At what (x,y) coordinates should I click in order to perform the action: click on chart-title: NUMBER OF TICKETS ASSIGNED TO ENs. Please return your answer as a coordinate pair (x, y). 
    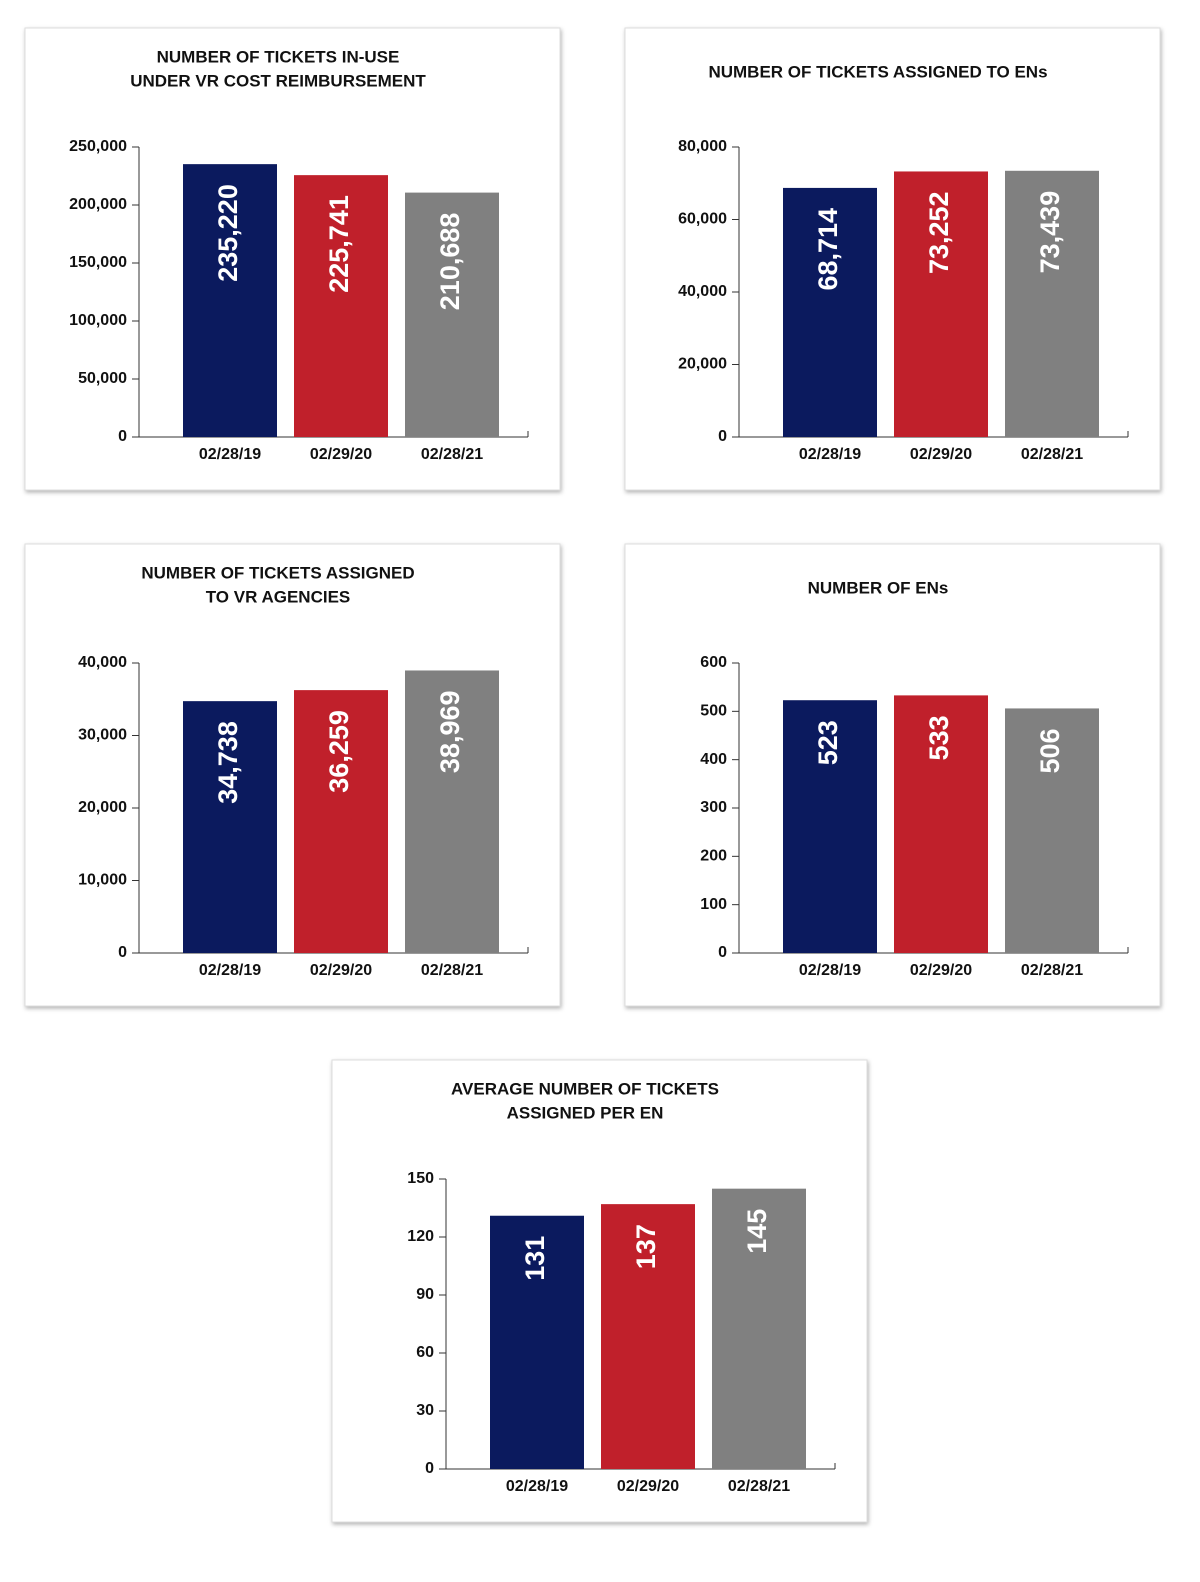
    Looking at the image, I should click on (877, 71).